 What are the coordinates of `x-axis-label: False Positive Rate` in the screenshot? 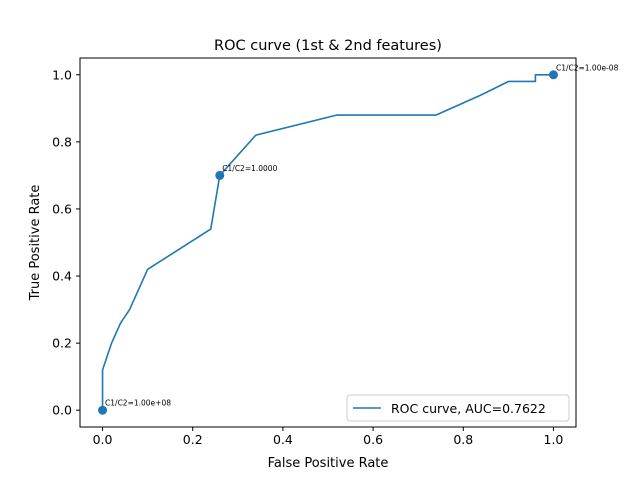 It's located at (328, 463).